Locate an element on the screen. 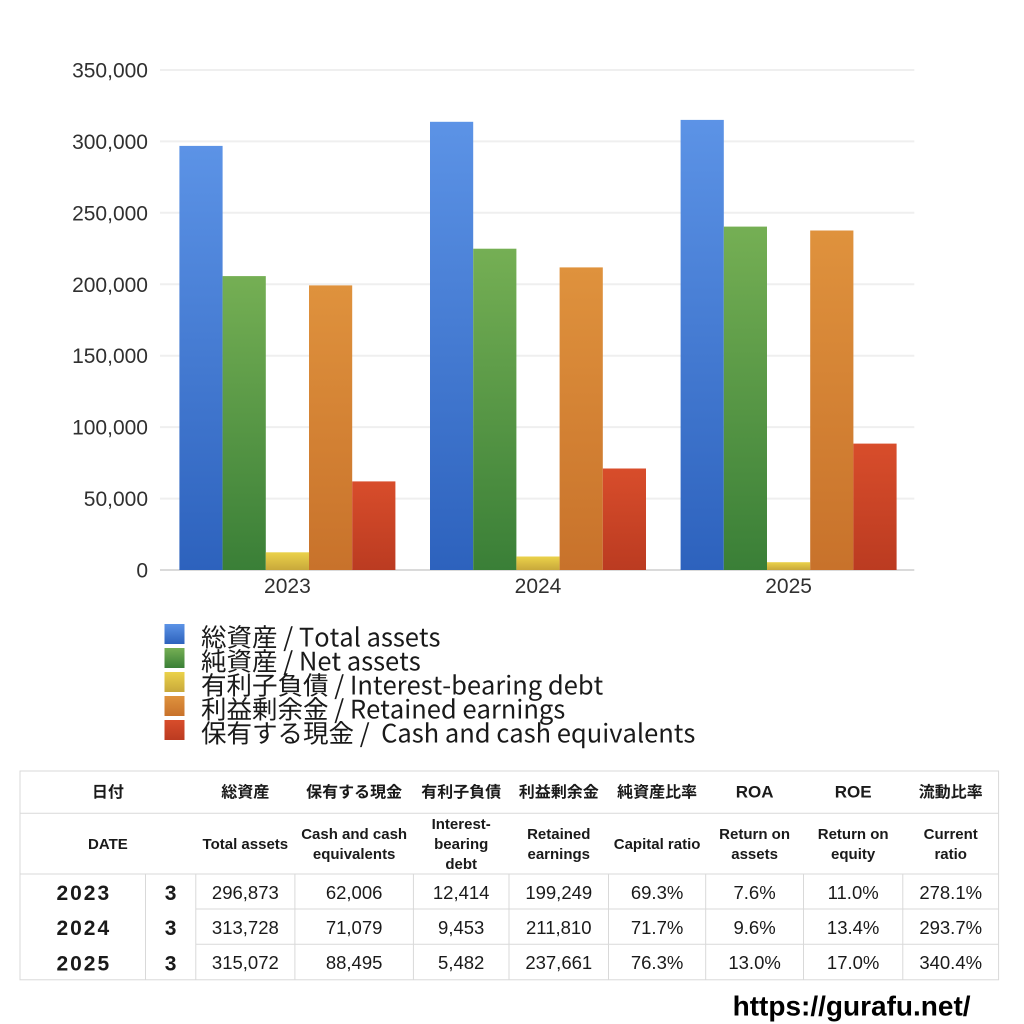 The width and height of the screenshot is (1024, 1024). svg-text: 76.3% is located at coordinates (657, 962).